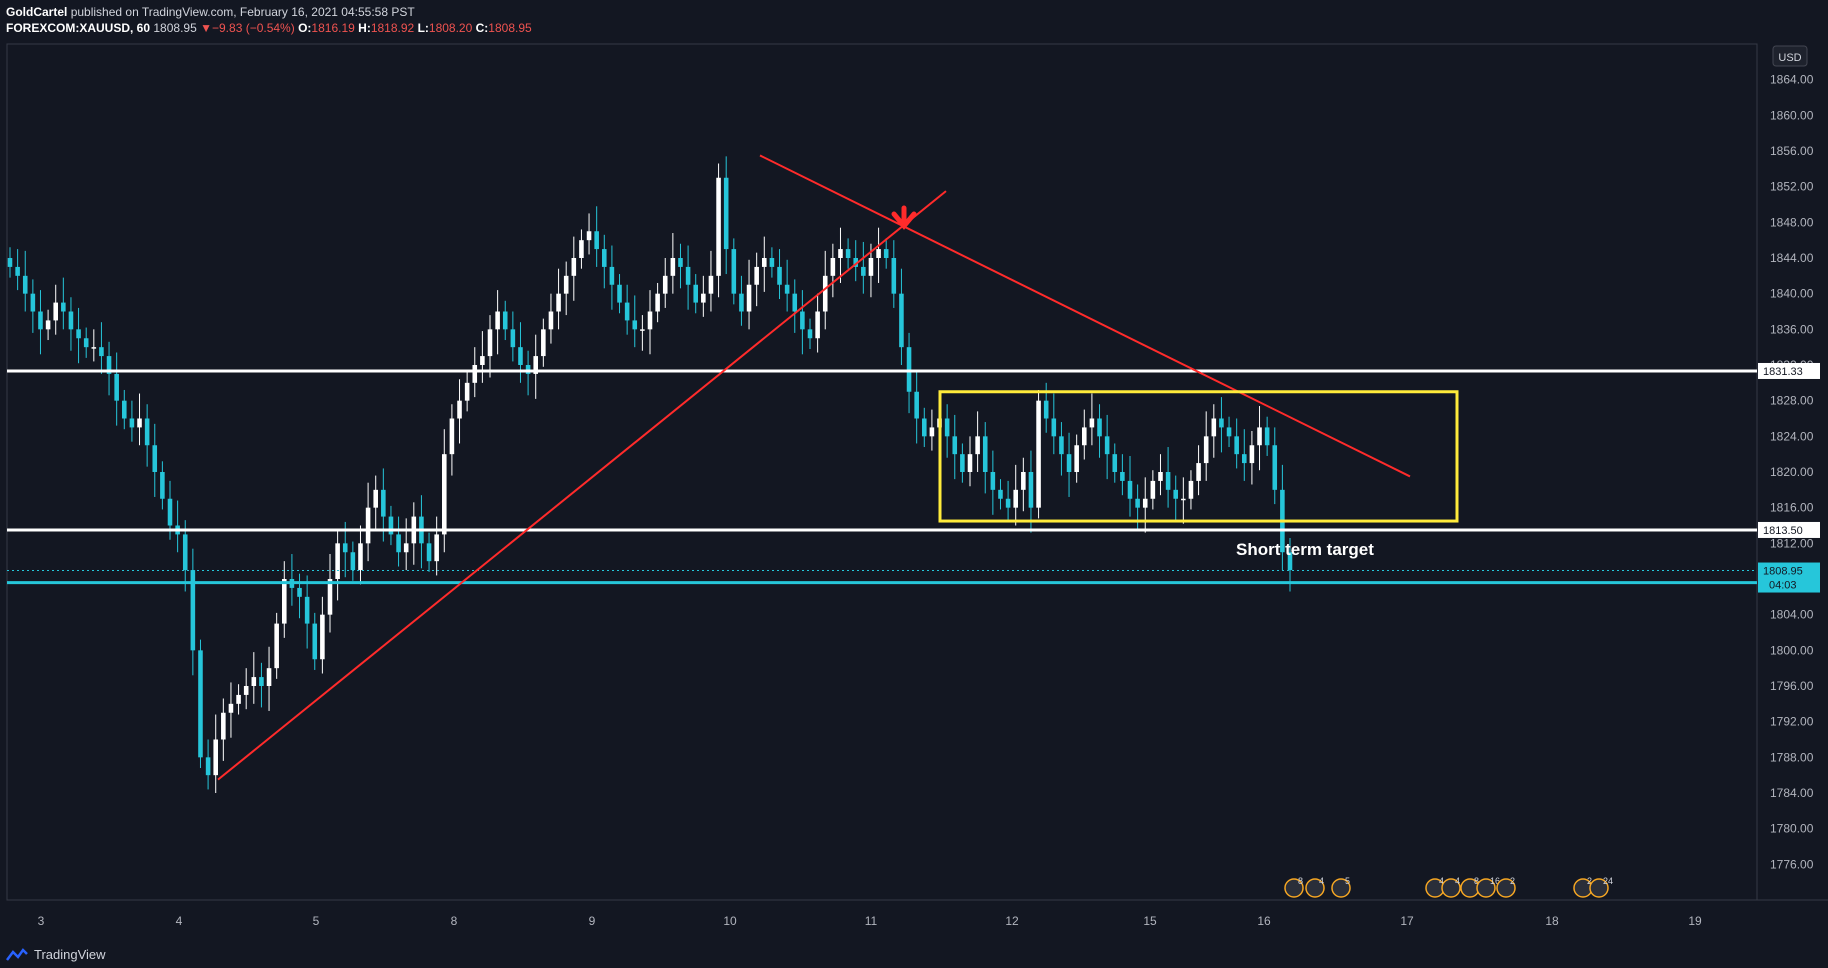 The image size is (1828, 968). What do you see at coordinates (37, 12) in the screenshot?
I see `publisher-name: GoldCartel` at bounding box center [37, 12].